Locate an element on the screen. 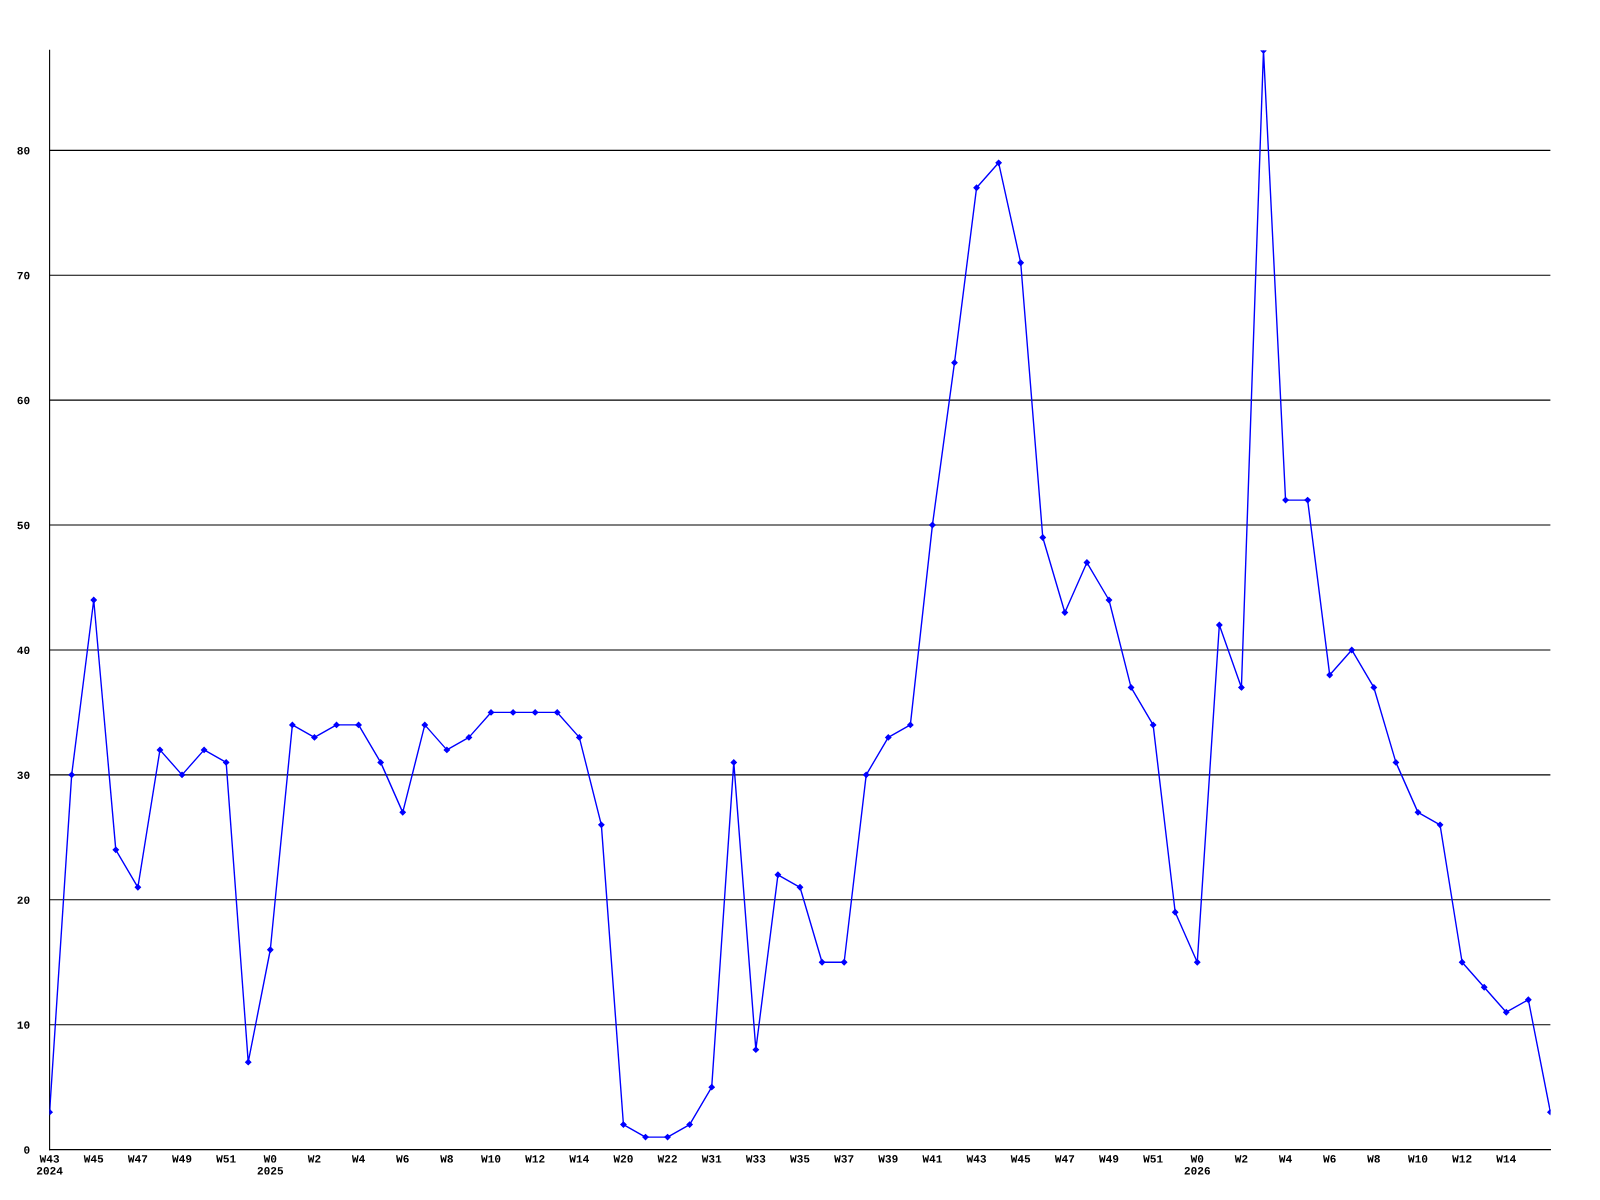 Image resolution: width=1600 pixels, height=1200 pixels. x-tick-label: W39 is located at coordinates (888, 1159).